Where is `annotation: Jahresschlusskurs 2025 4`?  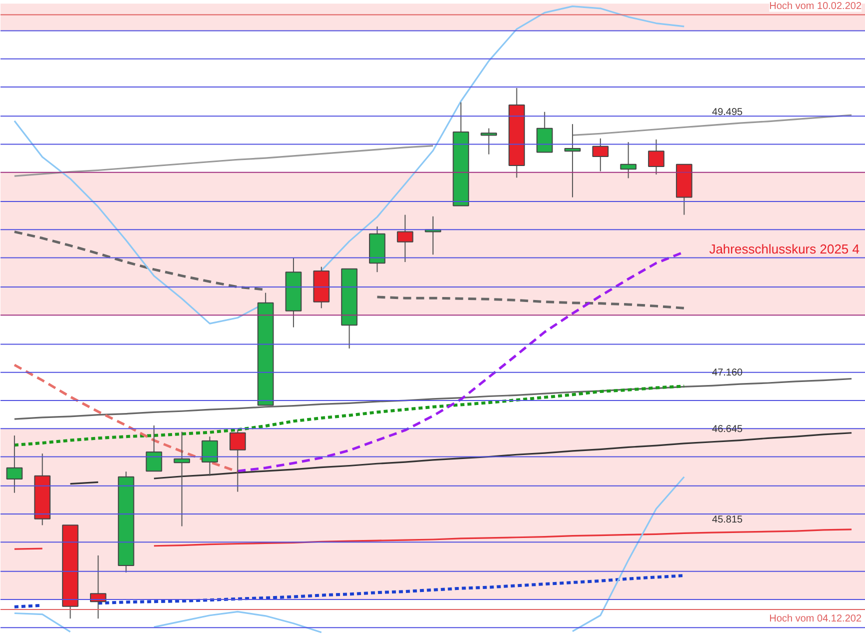 annotation: Jahresschlusskurs 2025 4 is located at coordinates (784, 248).